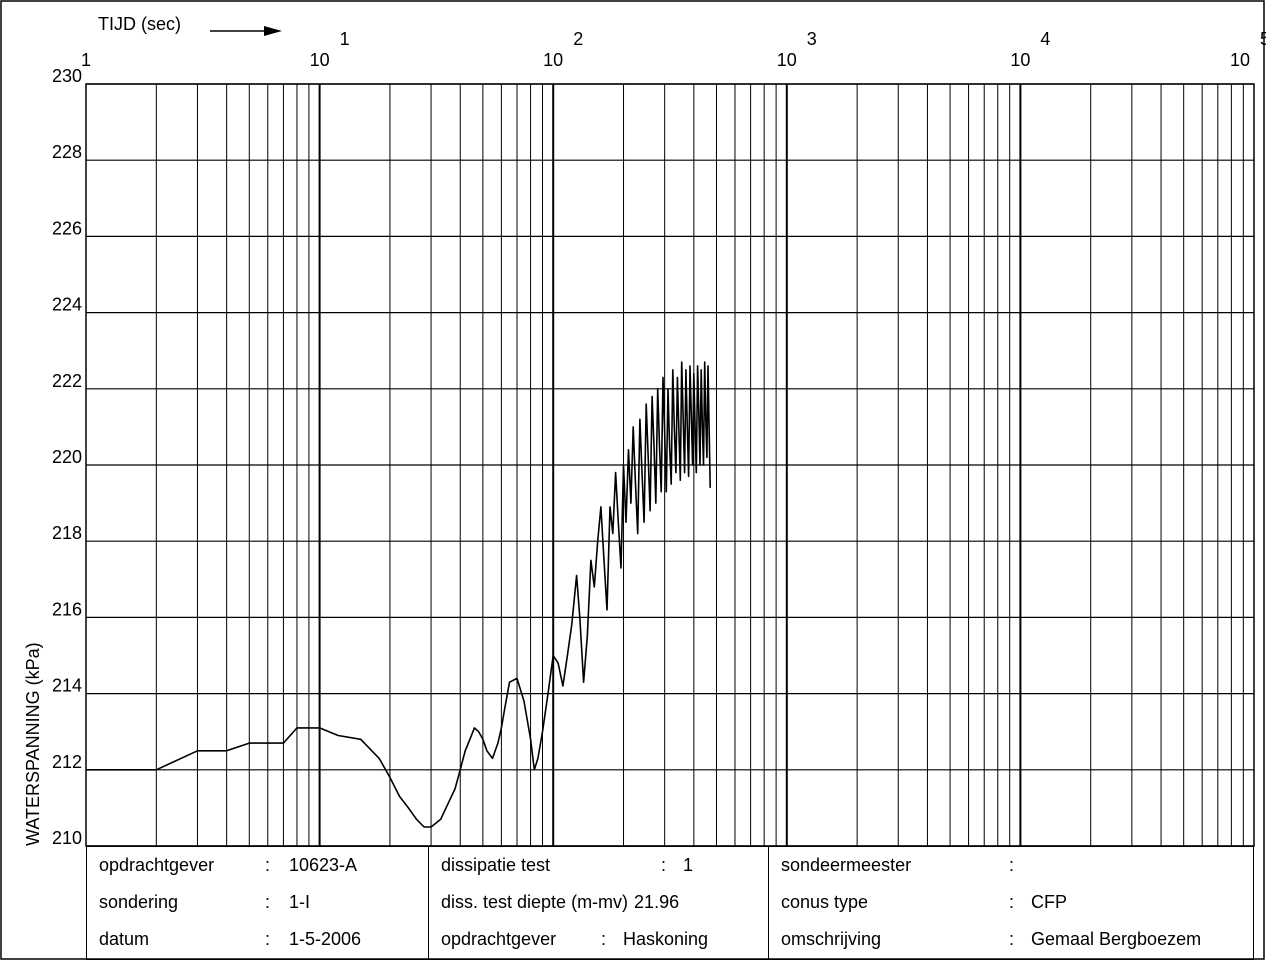 The height and width of the screenshot is (961, 1266). What do you see at coordinates (657, 902) in the screenshot?
I see `info-value: 21.96` at bounding box center [657, 902].